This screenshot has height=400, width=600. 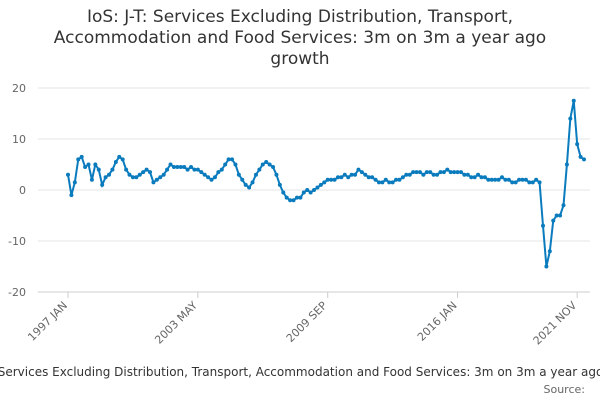 I want to click on x-tick-label: 2021 NOV, so click(x=555, y=323).